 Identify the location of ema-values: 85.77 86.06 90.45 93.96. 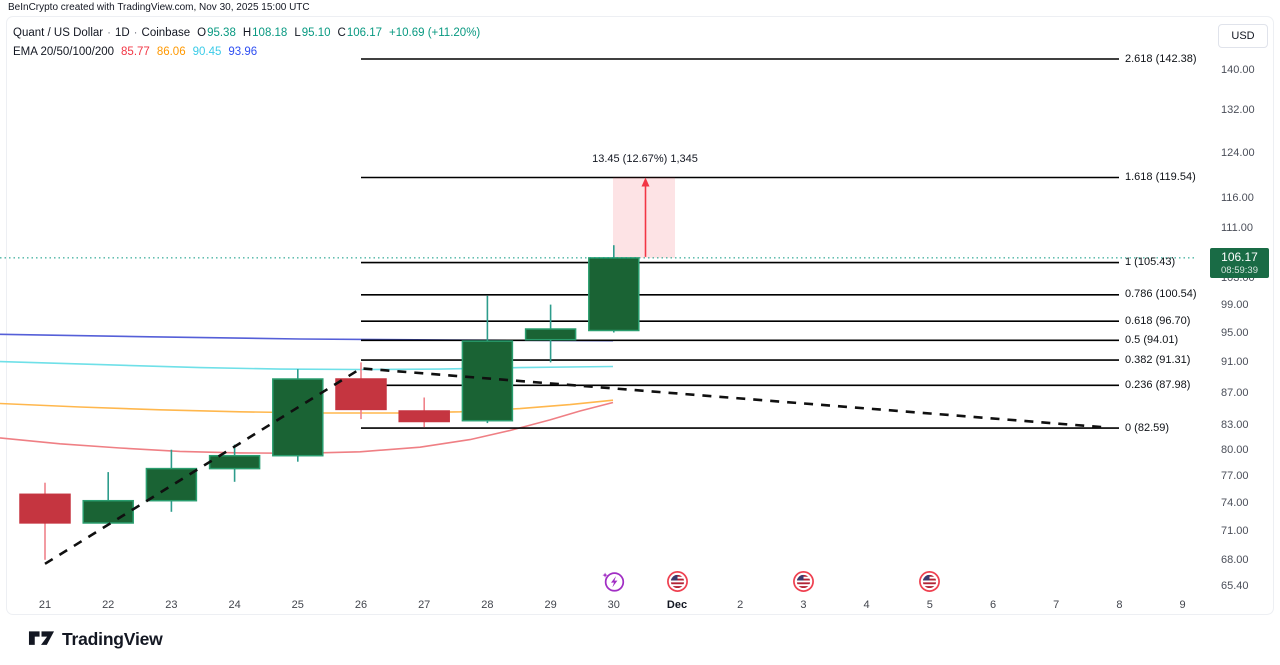
(185, 52).